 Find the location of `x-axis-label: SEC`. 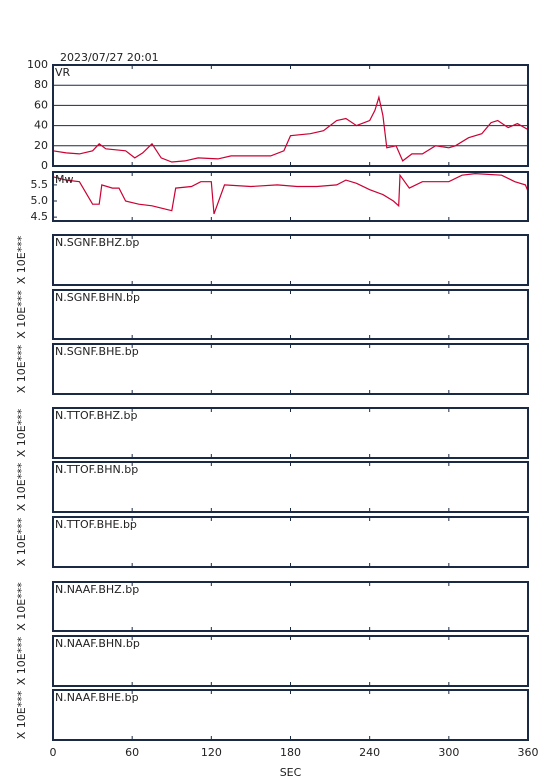

x-axis-label: SEC is located at coordinates (291, 772).